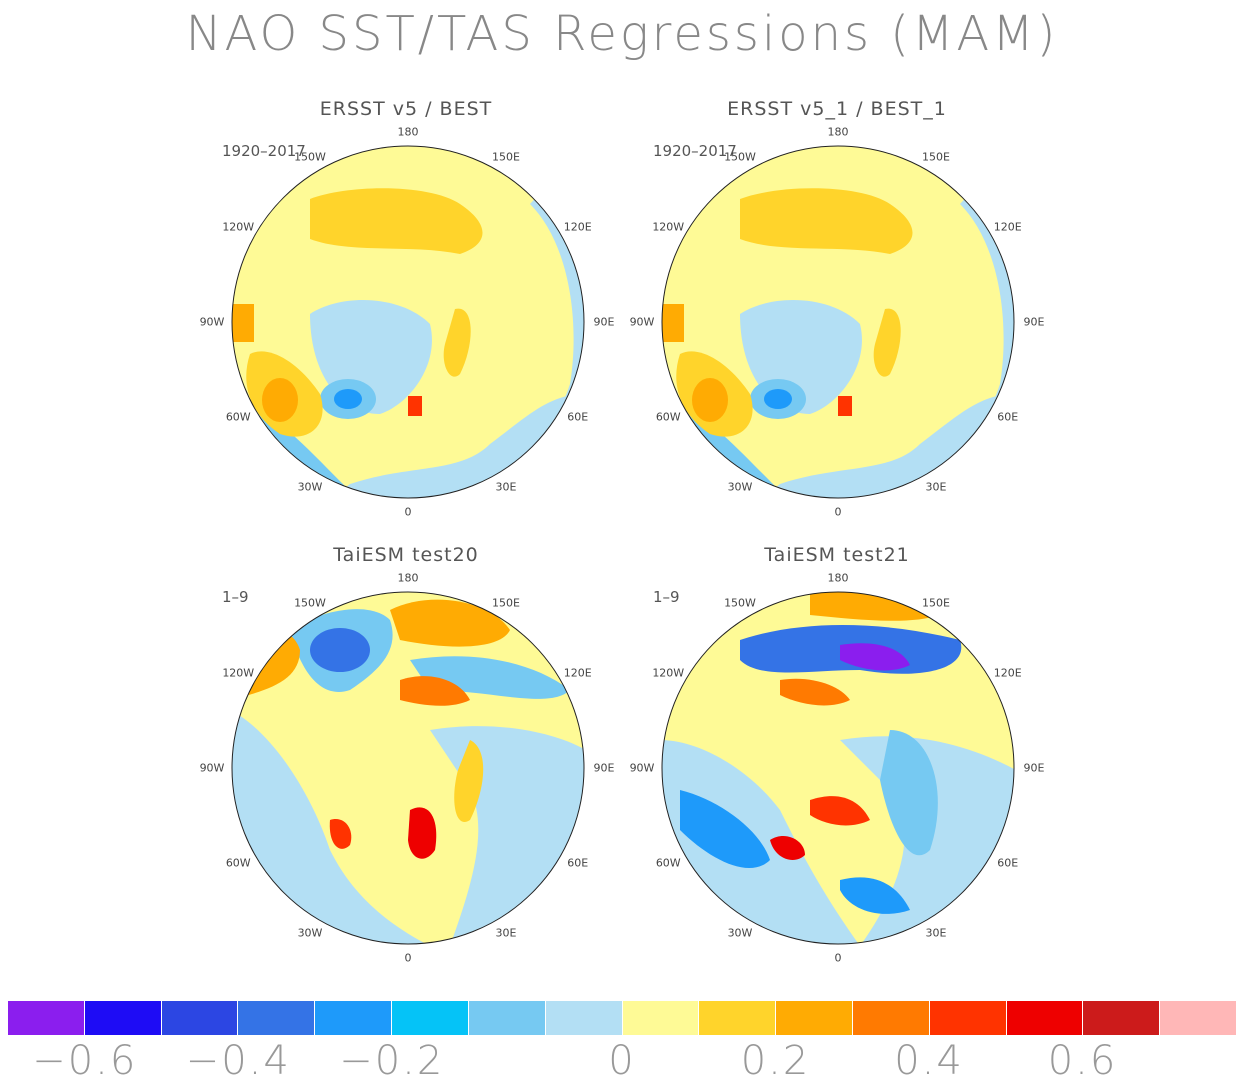  Describe the element at coordinates (775, 1061) in the screenshot. I see `colorbar-tick-label: 0.2` at that location.